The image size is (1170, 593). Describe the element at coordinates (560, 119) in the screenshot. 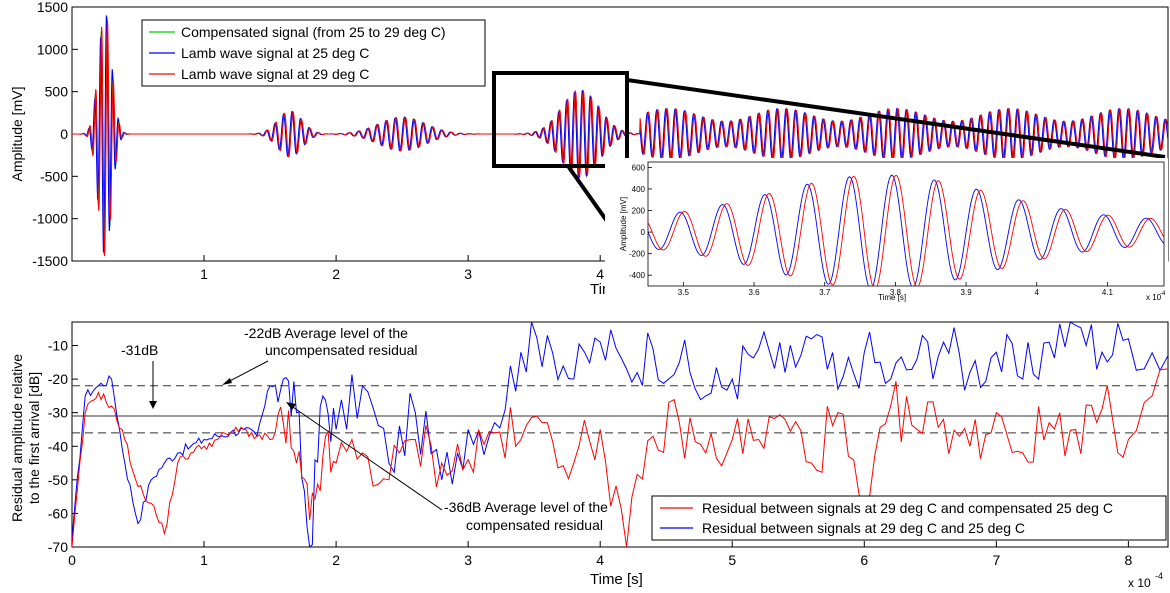

I see `zoom-region-box` at that location.